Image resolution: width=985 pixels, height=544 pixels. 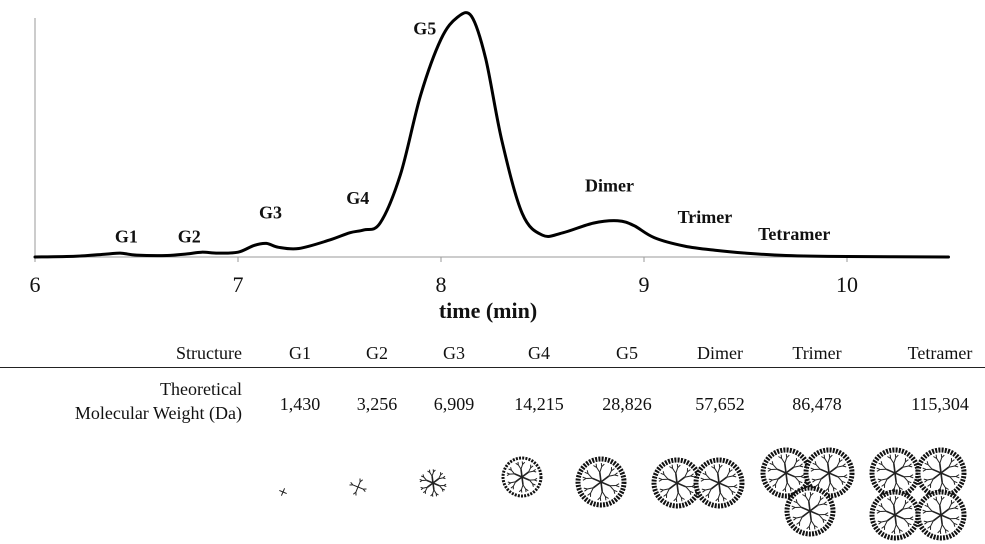 What do you see at coordinates (817, 353) in the screenshot?
I see `structure-header-trimer: Trimer` at bounding box center [817, 353].